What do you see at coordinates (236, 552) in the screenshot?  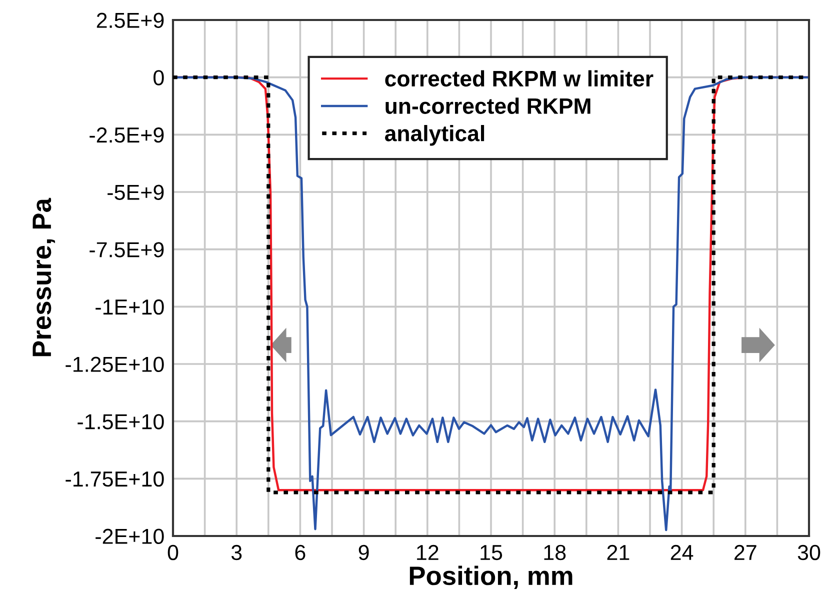 I see `x-tick-label: 3` at bounding box center [236, 552].